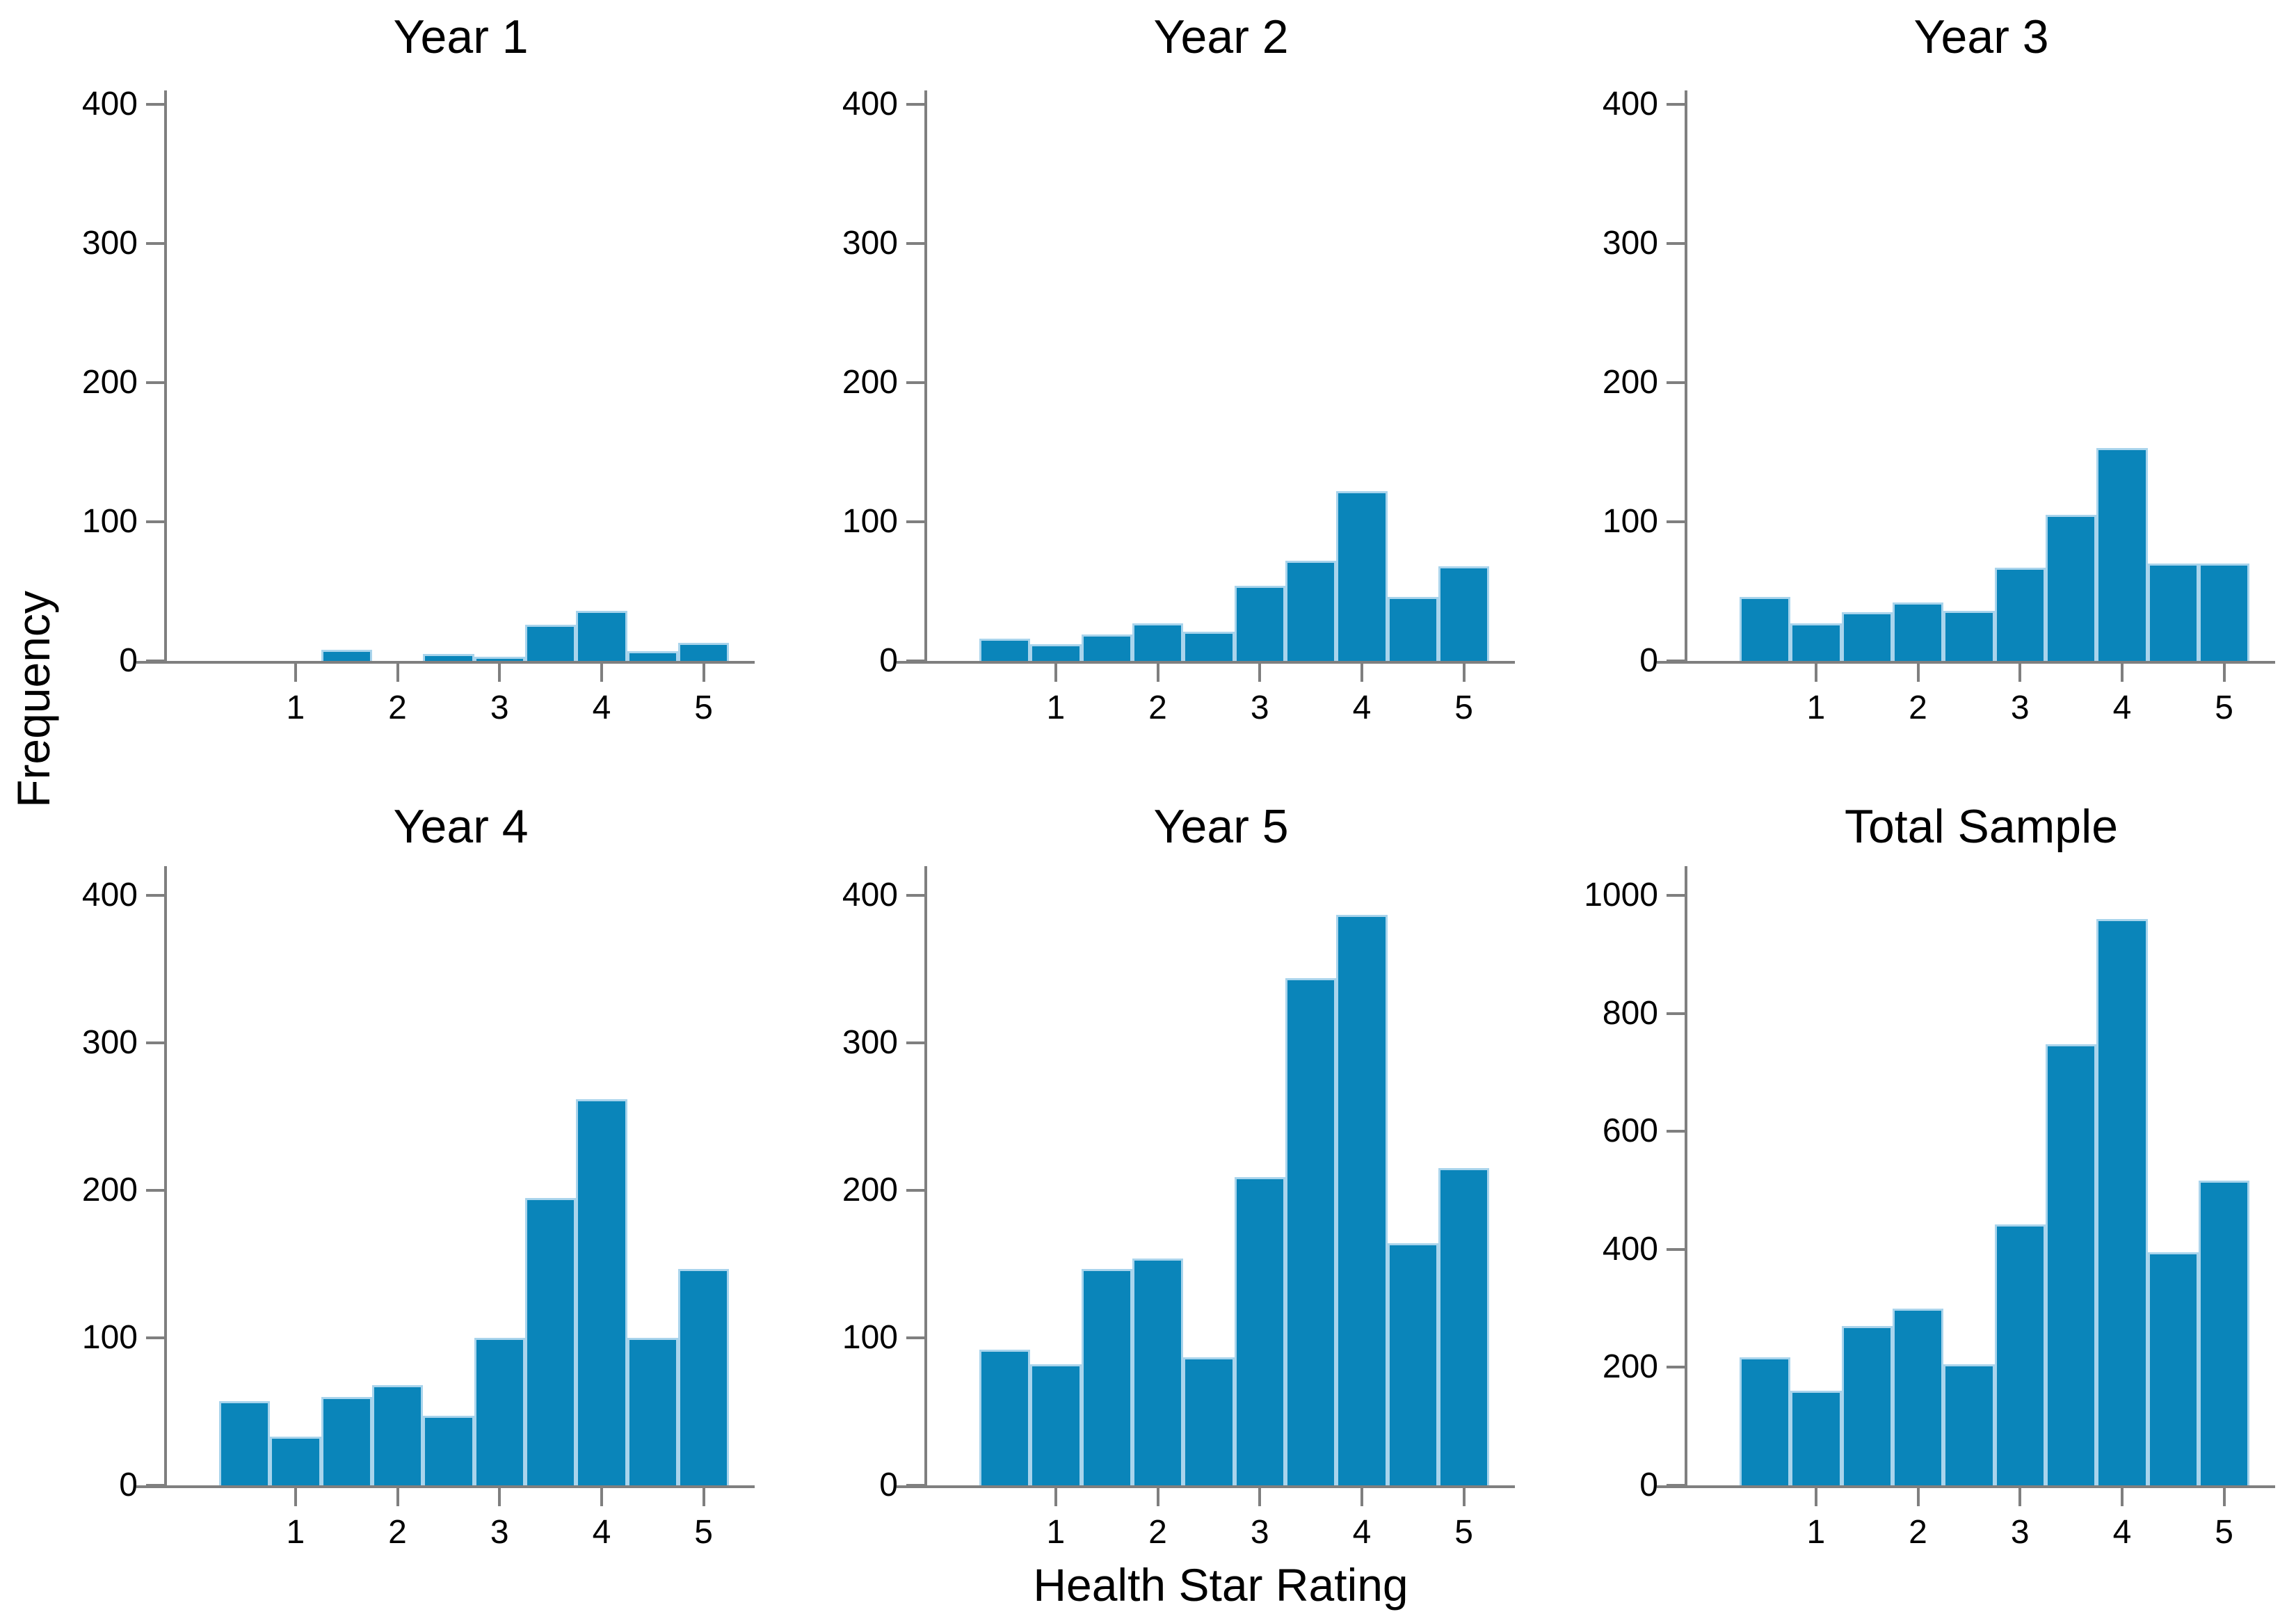 The image size is (2296, 1621). Describe the element at coordinates (461, 827) in the screenshot. I see `panel-title-year-4: Year 4` at that location.